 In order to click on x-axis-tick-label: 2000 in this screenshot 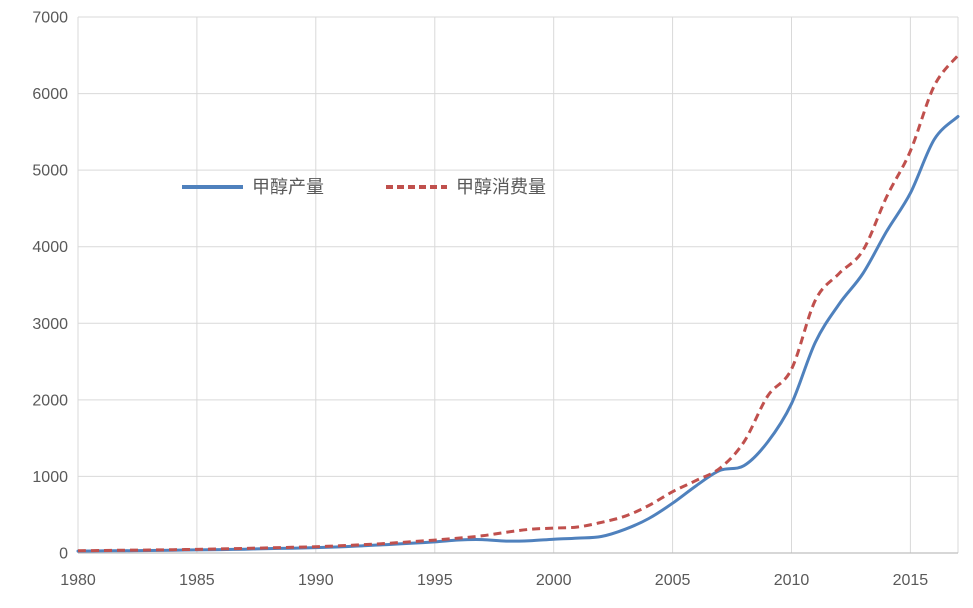, I will do `click(554, 580)`.